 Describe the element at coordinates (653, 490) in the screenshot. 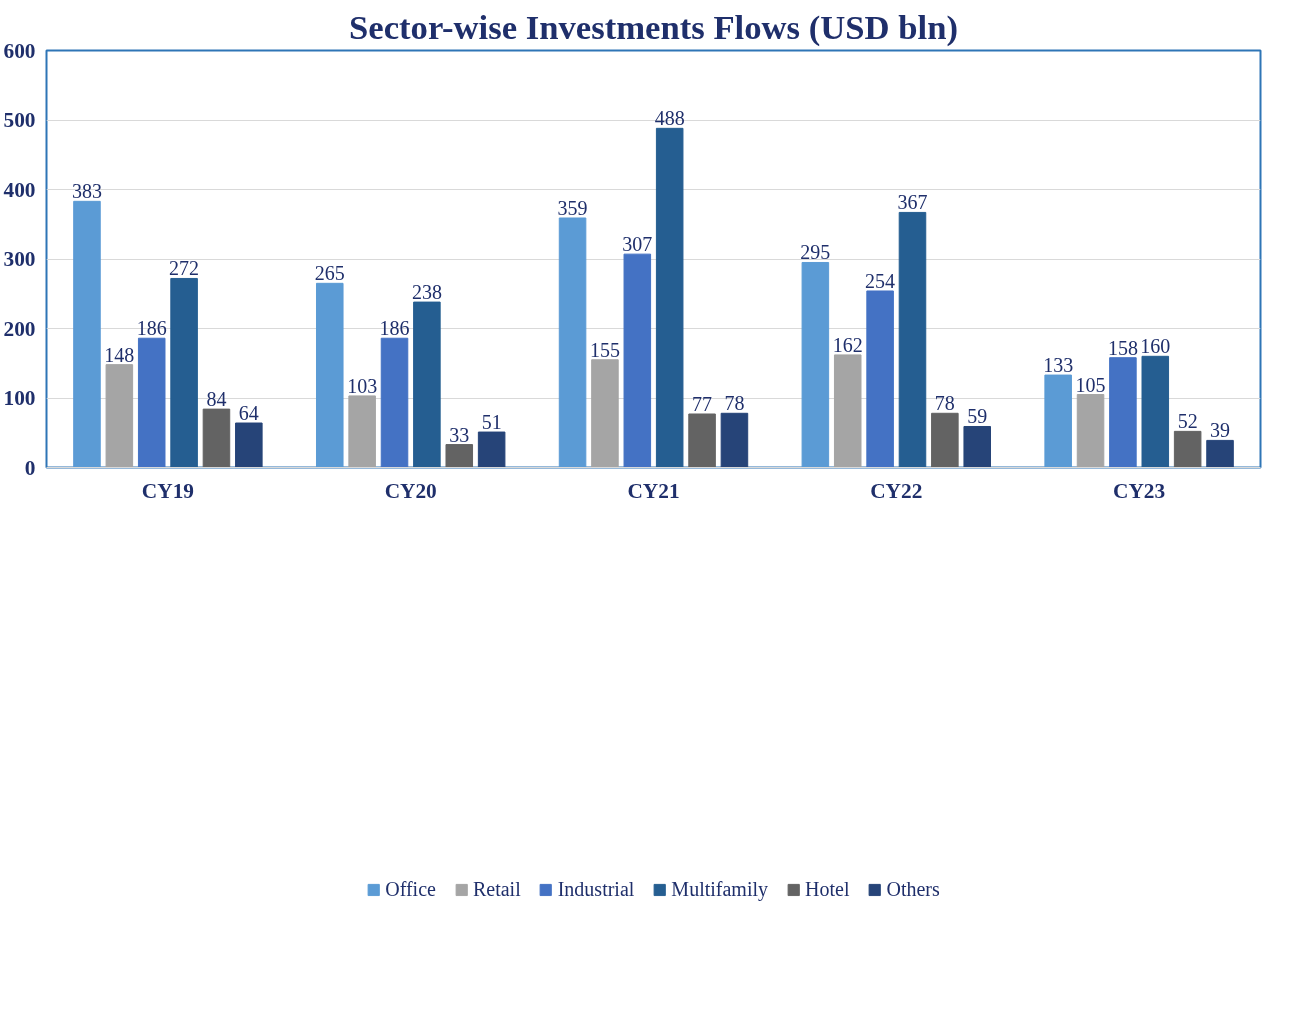

I see `x-tick-label: CY21` at that location.